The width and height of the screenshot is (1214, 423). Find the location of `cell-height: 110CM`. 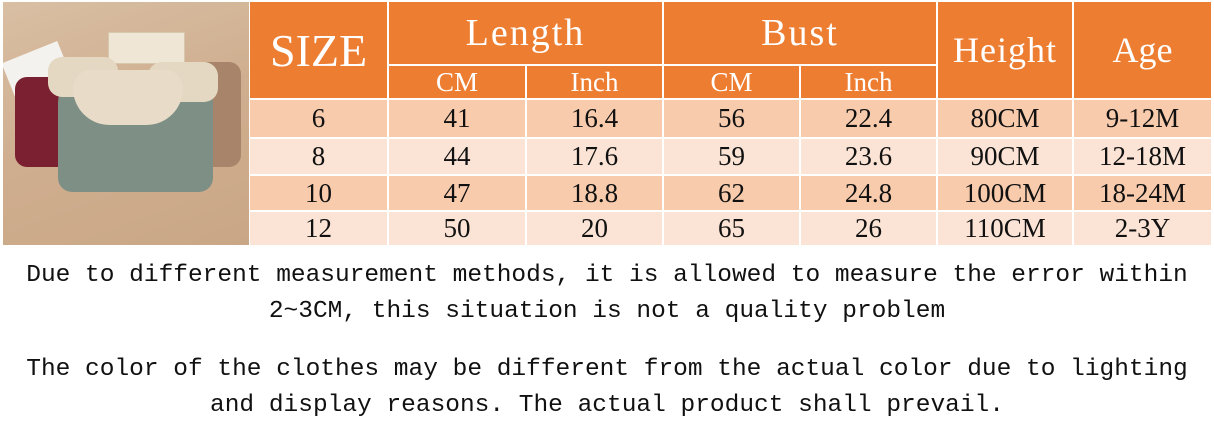

cell-height: 110CM is located at coordinates (1005, 228).